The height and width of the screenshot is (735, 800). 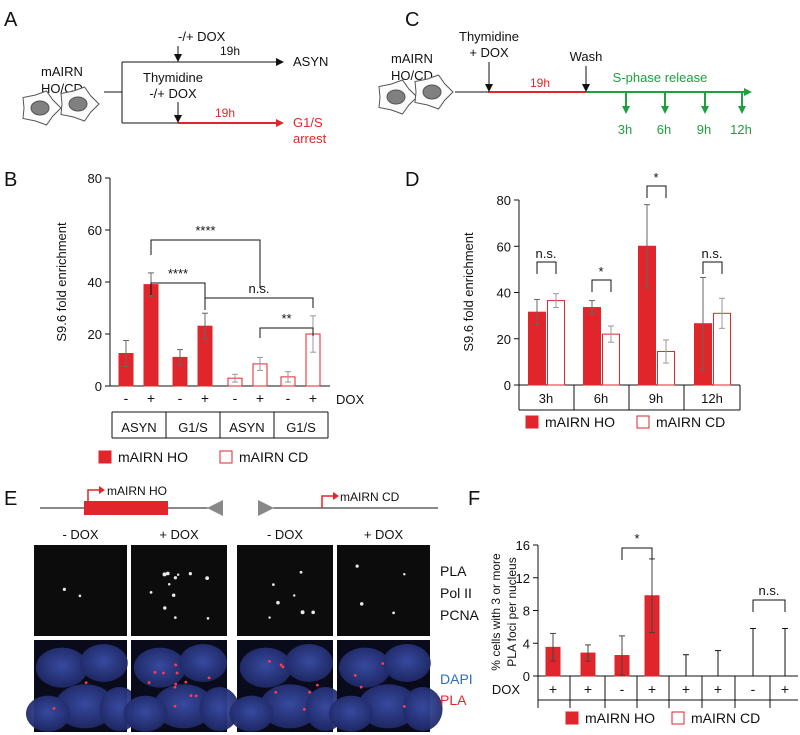 I want to click on time-label: 19h, so click(x=540, y=83).